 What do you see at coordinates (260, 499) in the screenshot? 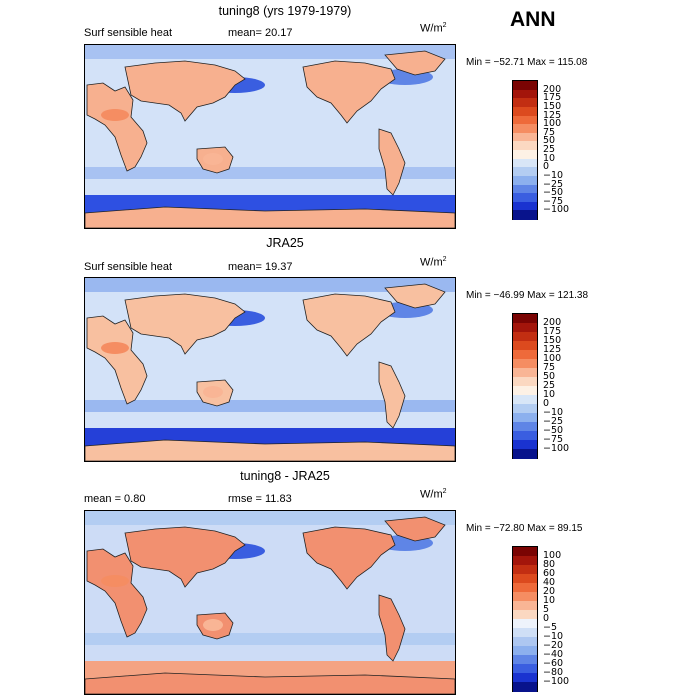
I see `panel-3-rmse-label: rmse = 11.83` at bounding box center [260, 499].